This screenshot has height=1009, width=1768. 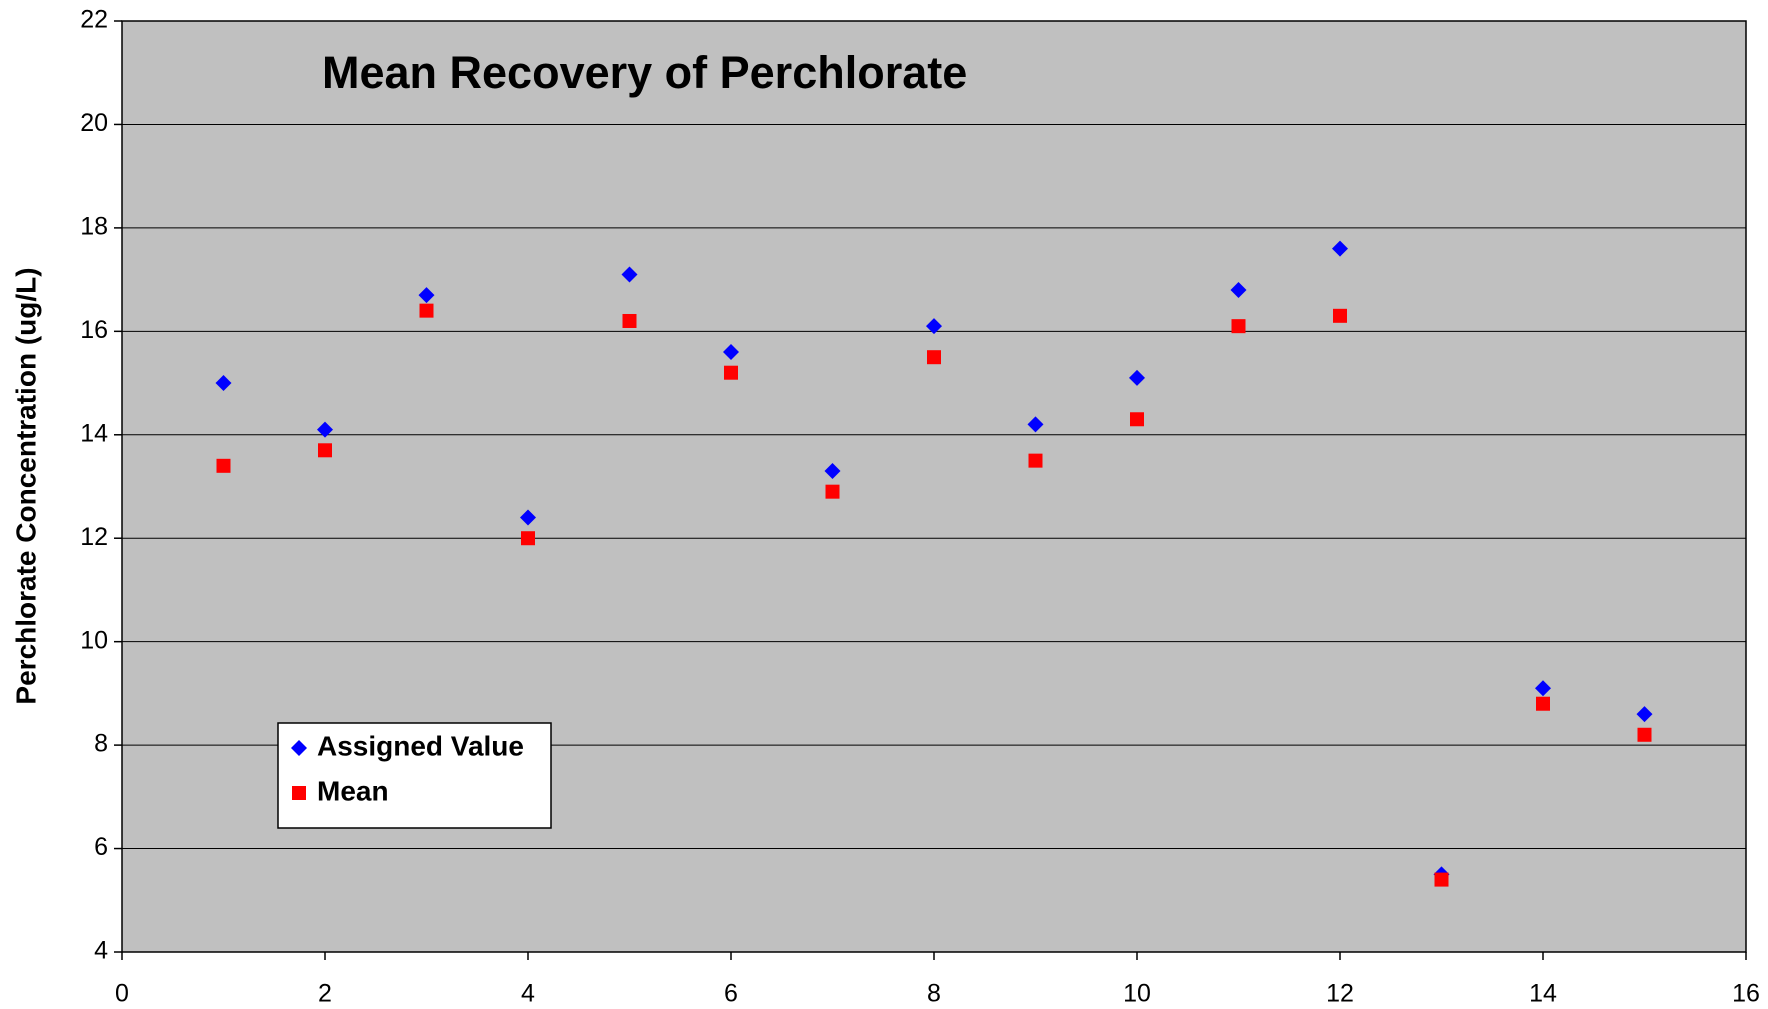 What do you see at coordinates (644, 72) in the screenshot?
I see `chart-title: Mean Recovery of Perchlorate` at bounding box center [644, 72].